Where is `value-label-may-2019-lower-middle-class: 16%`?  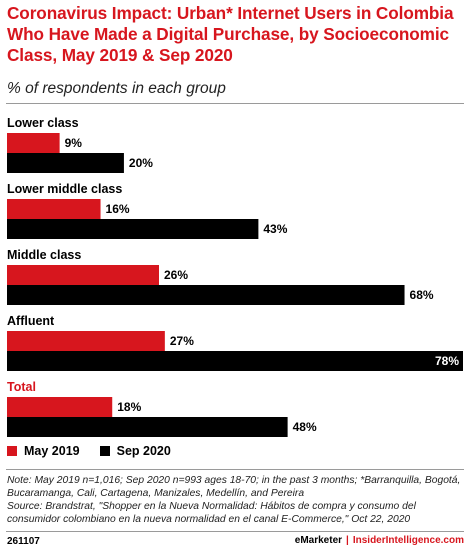
value-label-may-2019-lower-middle-class: 16% is located at coordinates (118, 209).